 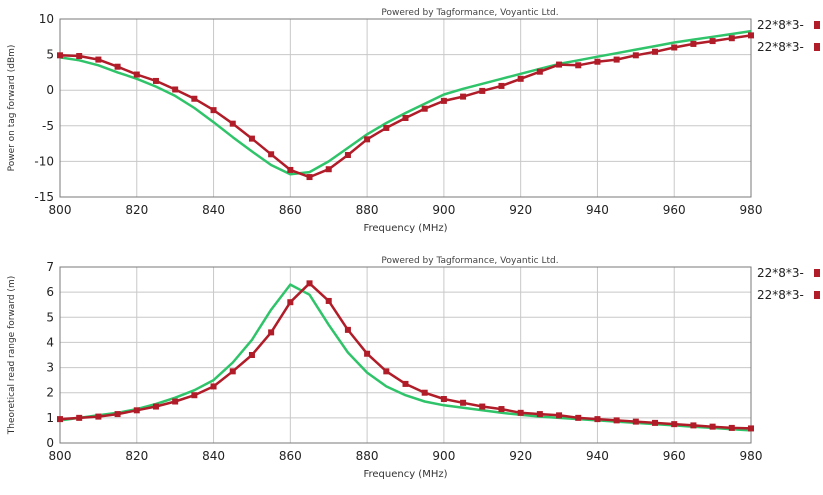 What do you see at coordinates (520, 456) in the screenshot?
I see `x-tick-label: 920` at bounding box center [520, 456].